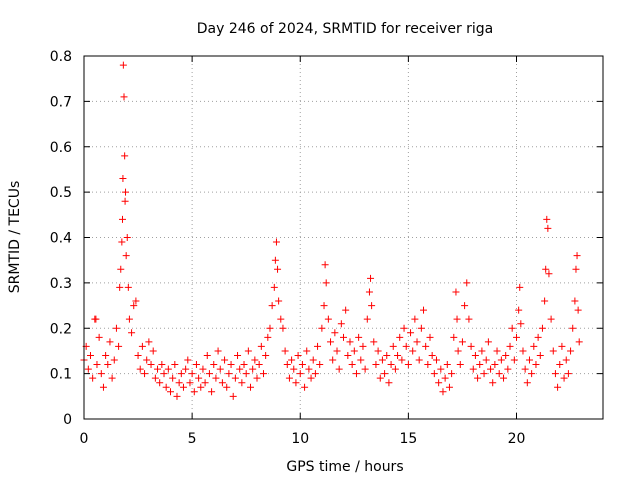 The height and width of the screenshot is (480, 640). I want to click on y-tick-label: 0.1, so click(61, 375).